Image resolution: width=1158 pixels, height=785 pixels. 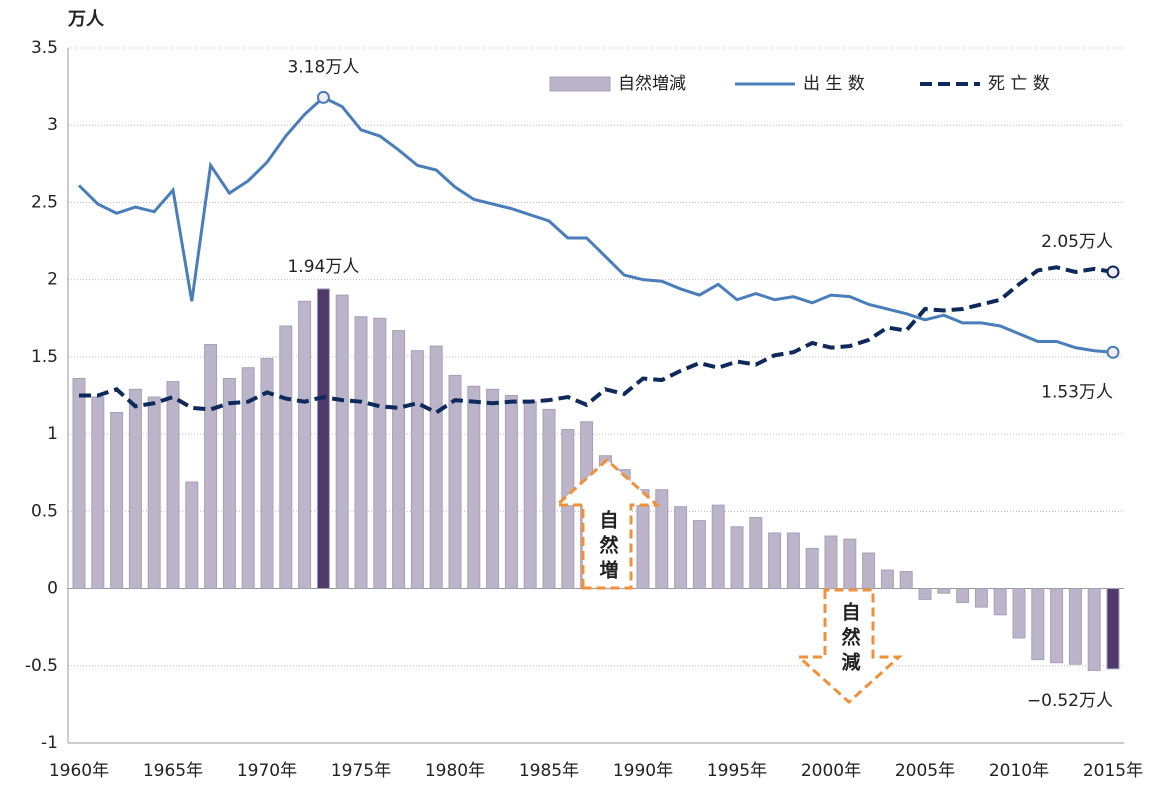 I want to click on x-tick-label: 2000年, so click(x=831, y=771).